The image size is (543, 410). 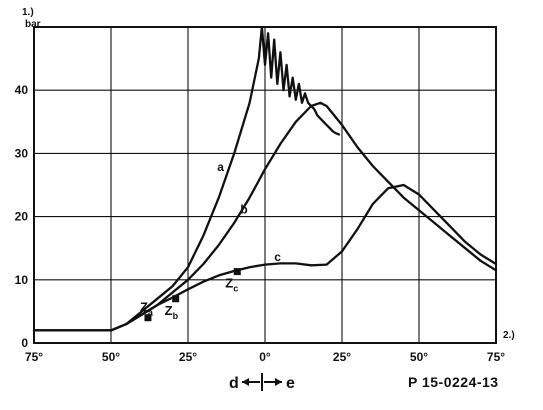 I want to click on point-za, so click(x=148, y=318).